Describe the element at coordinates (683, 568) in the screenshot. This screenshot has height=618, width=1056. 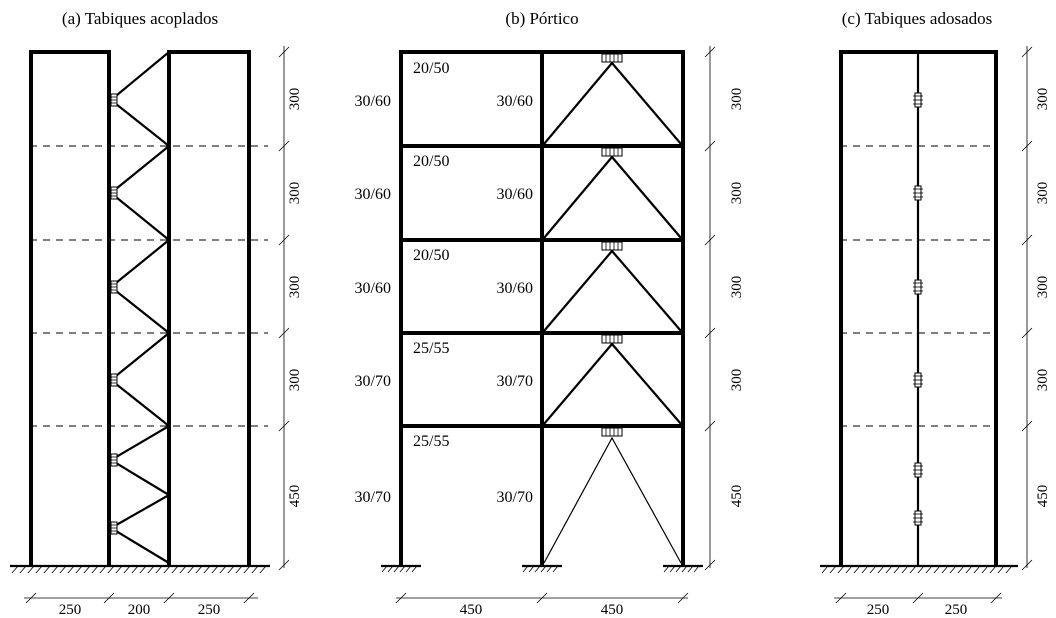
I see `ground-support-right` at that location.